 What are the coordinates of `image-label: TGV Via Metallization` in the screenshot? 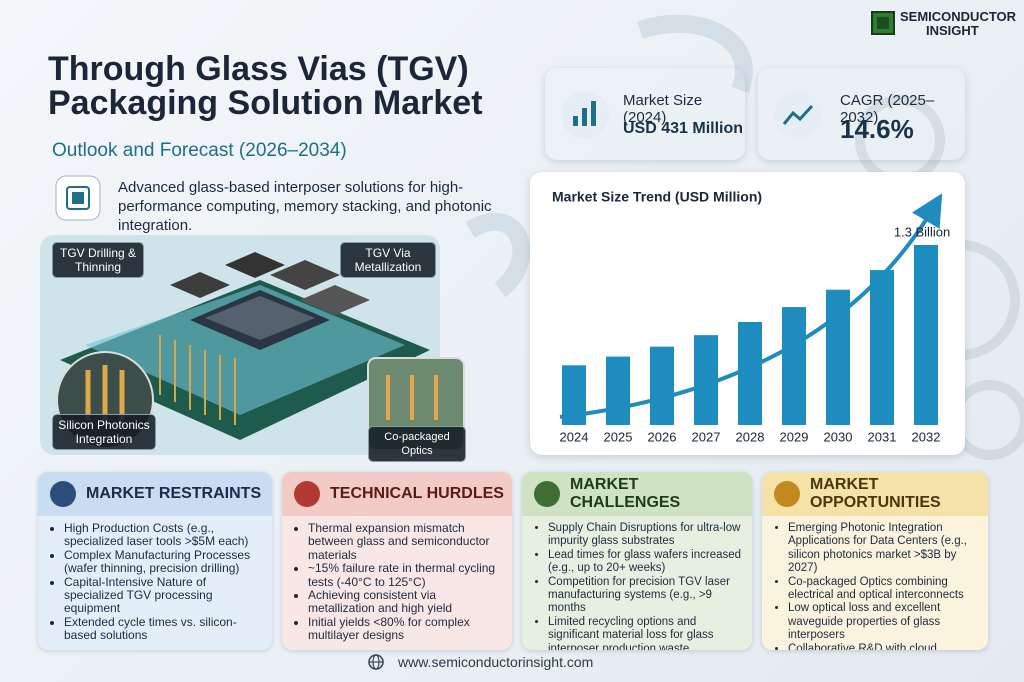 It's located at (388, 260).